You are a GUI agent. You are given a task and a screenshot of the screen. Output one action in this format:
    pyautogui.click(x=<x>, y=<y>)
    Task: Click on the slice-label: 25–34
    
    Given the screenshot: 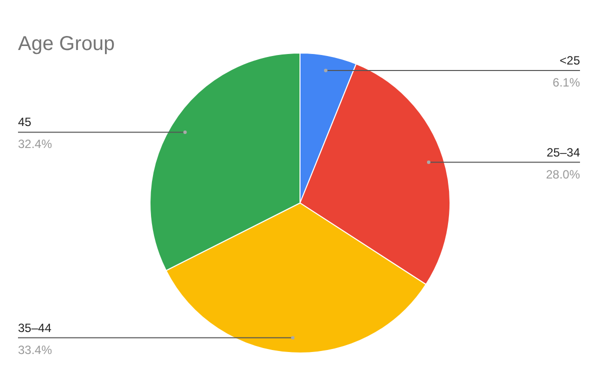 What is the action you would take?
    pyautogui.click(x=563, y=152)
    